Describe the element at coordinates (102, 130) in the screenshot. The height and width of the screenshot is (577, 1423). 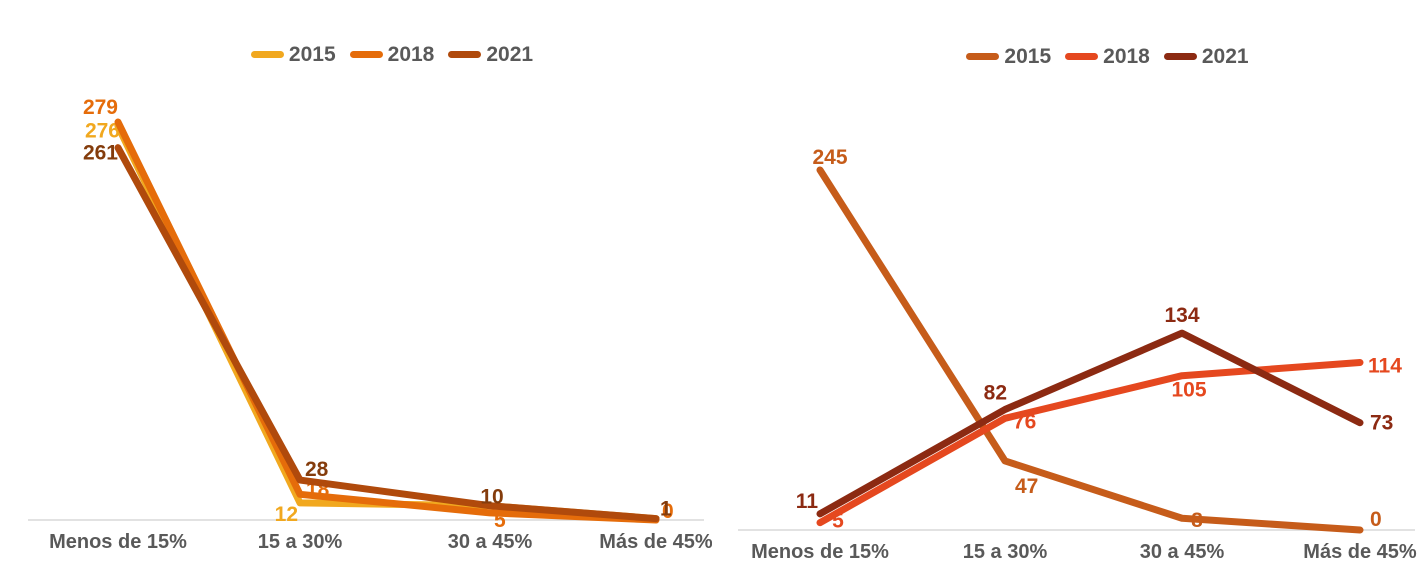
I see `data-label-2015: 276` at that location.